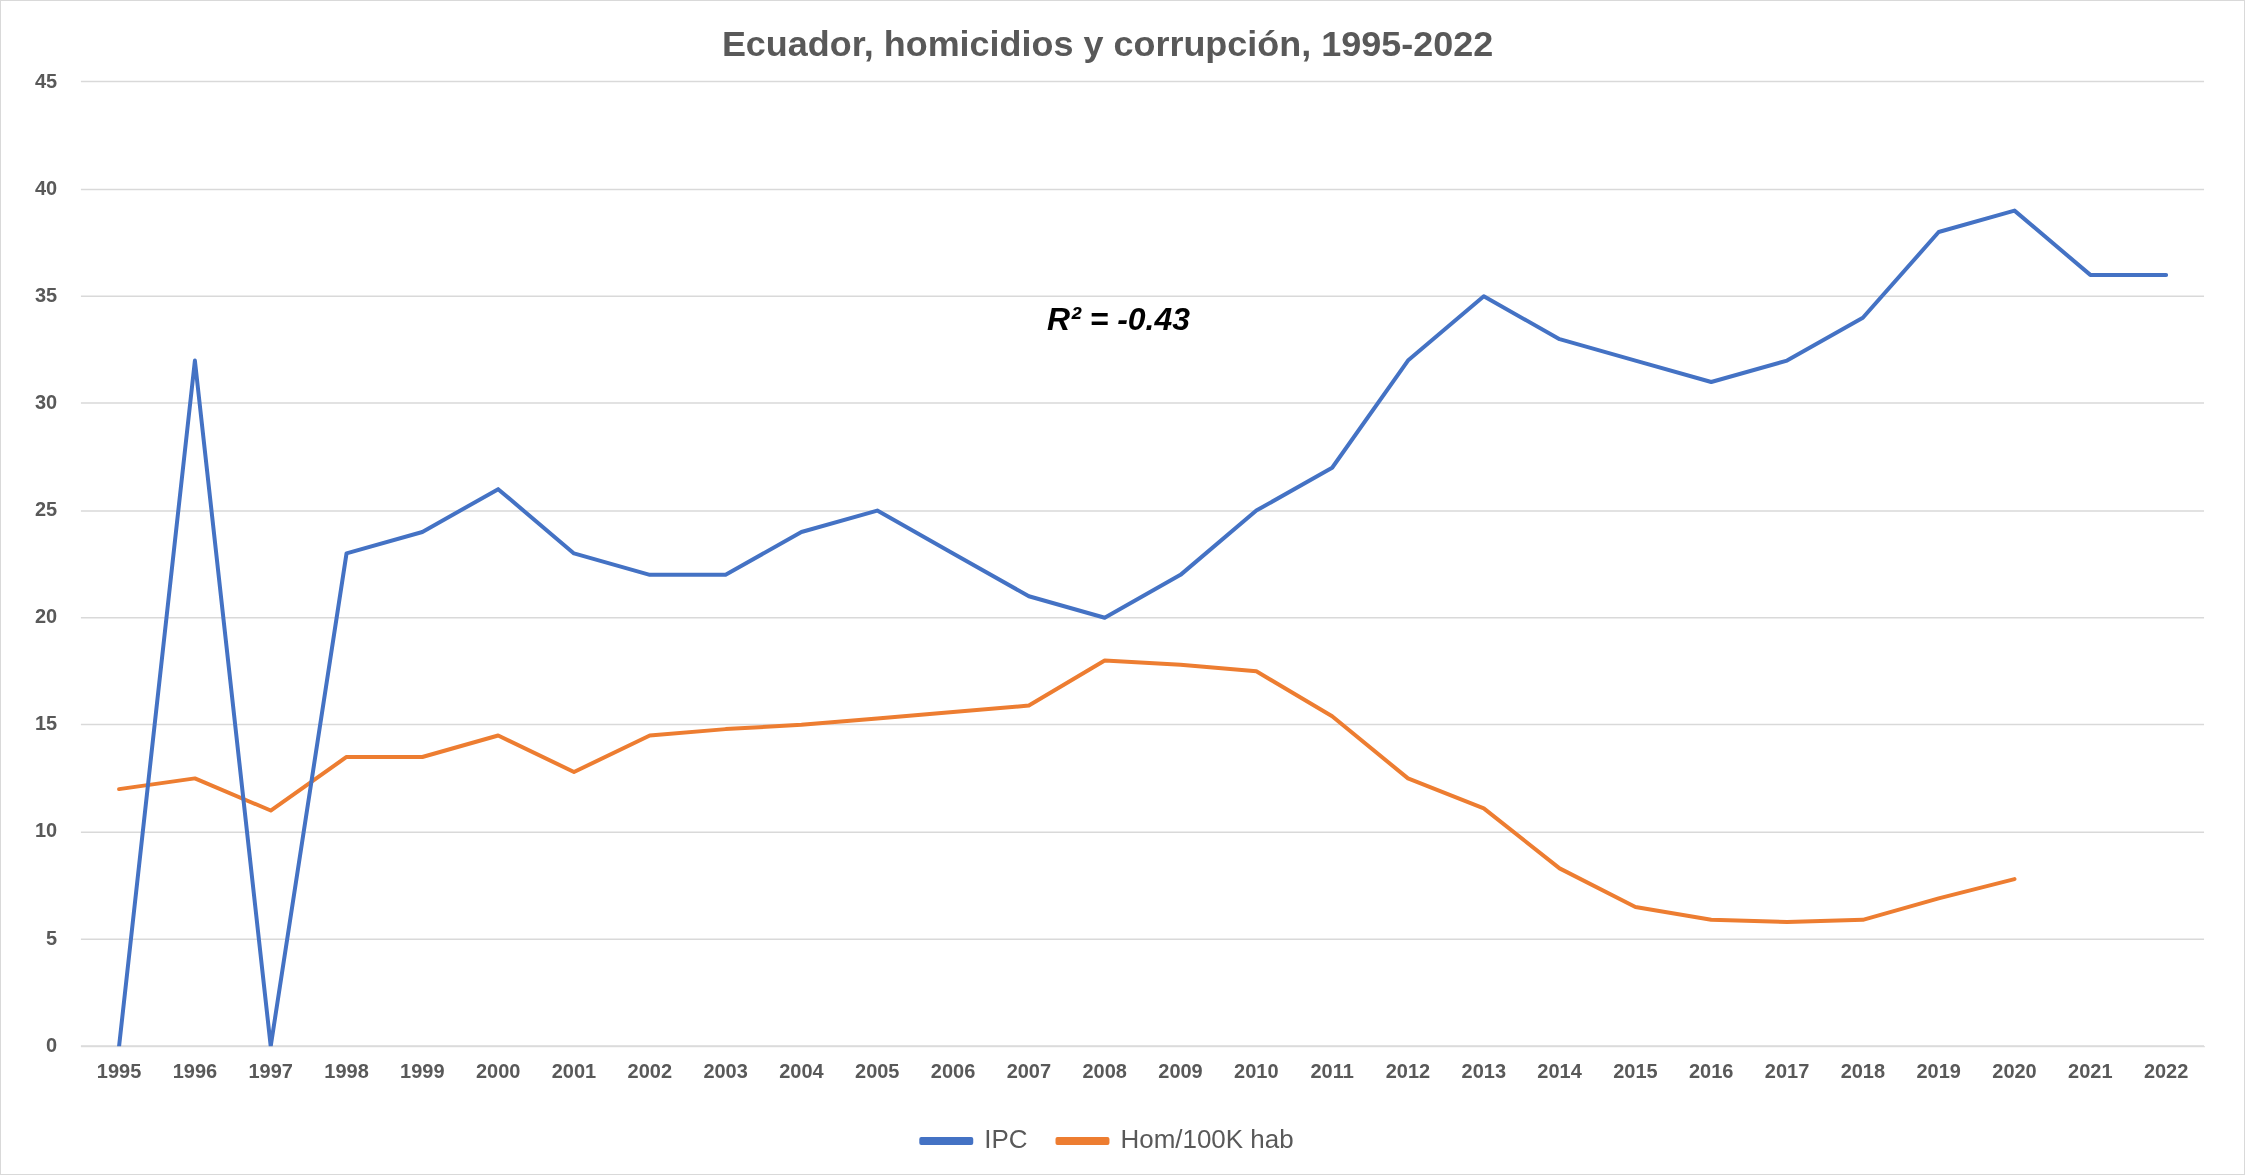 This screenshot has width=2245, height=1175. What do you see at coordinates (1256, 1070) in the screenshot?
I see `x-tick-label: 2010` at bounding box center [1256, 1070].